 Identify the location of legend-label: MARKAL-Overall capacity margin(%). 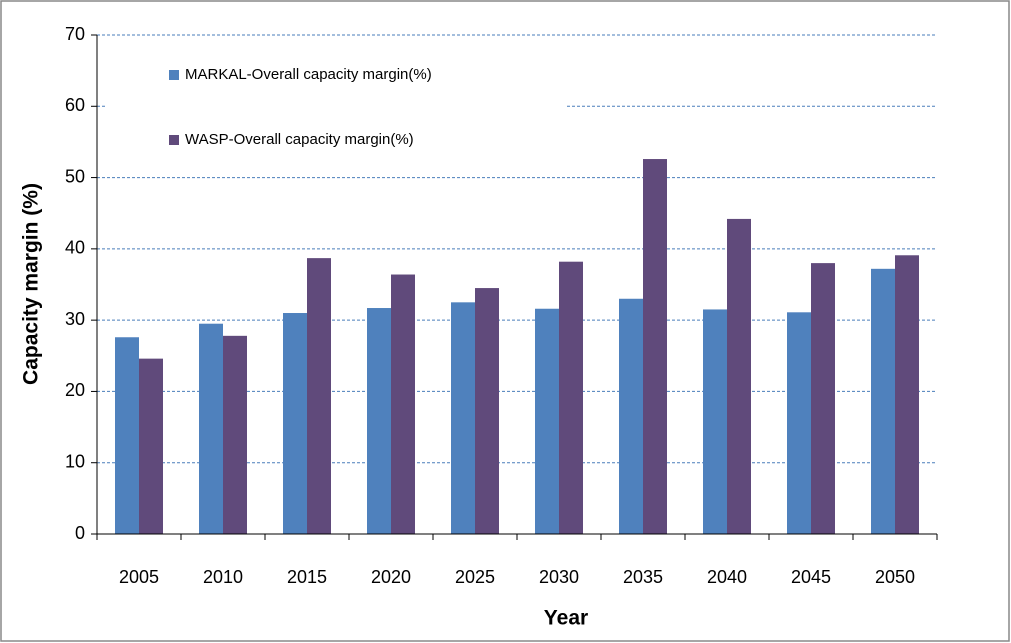
(308, 74).